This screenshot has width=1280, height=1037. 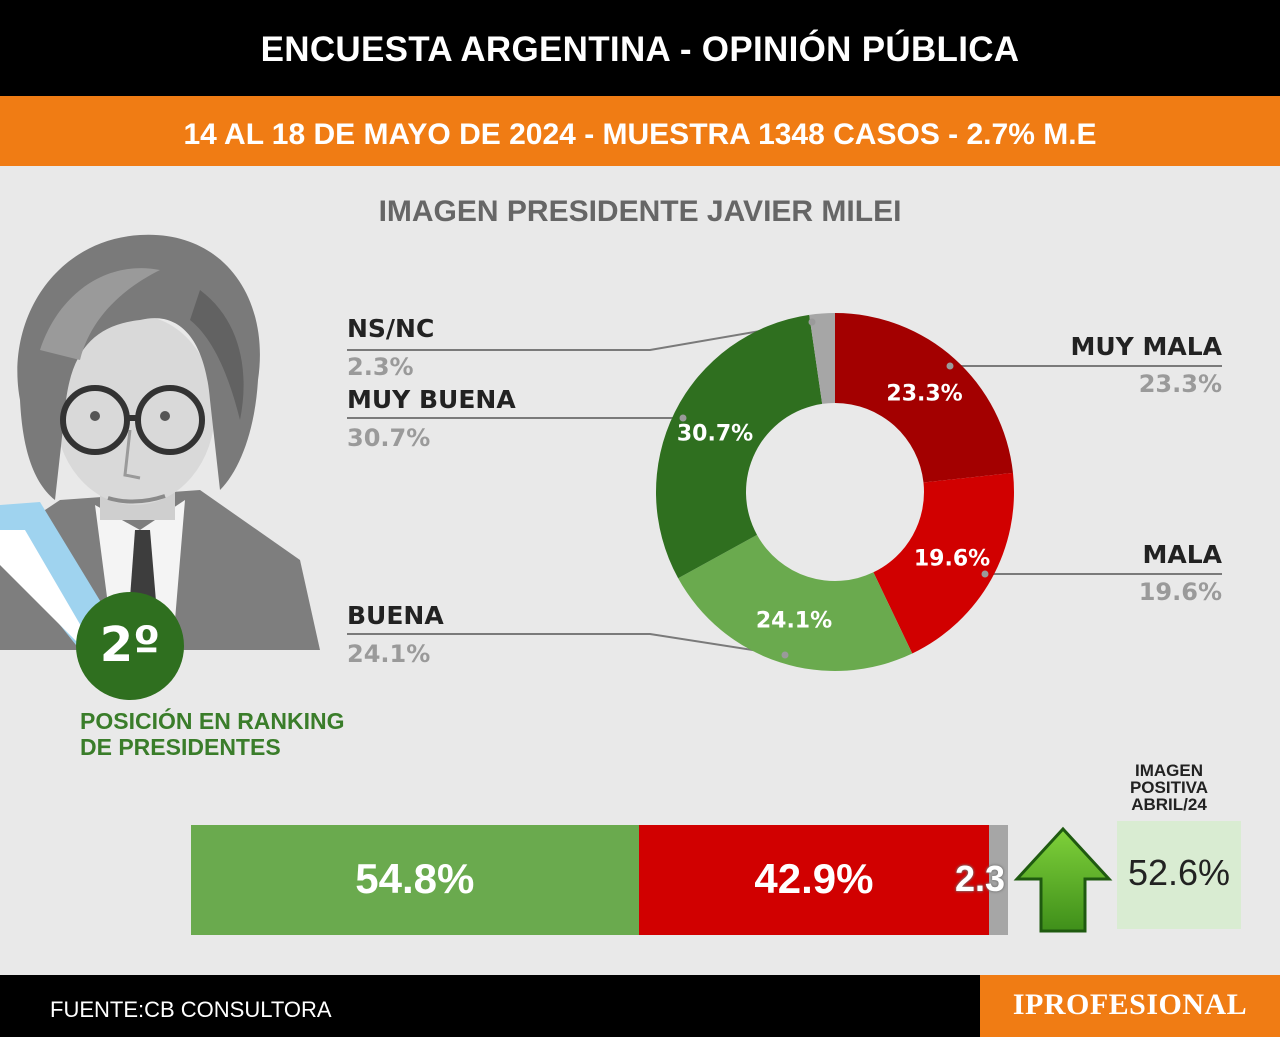 I want to click on comparison-title: IMAGEN POSITIVA ABRIL/24, so click(x=1169, y=787).